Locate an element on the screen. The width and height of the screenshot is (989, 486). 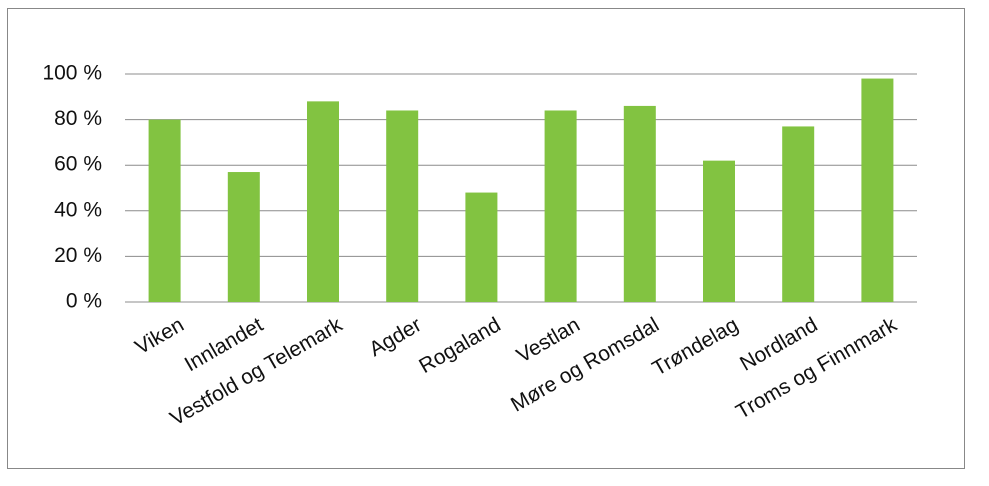
y-tick-label: 80 % is located at coordinates (78, 118).